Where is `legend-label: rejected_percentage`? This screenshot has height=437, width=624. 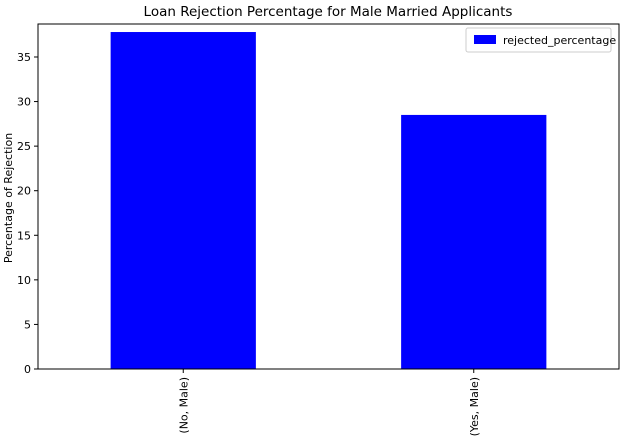
legend-label: rejected_percentage is located at coordinates (559, 40).